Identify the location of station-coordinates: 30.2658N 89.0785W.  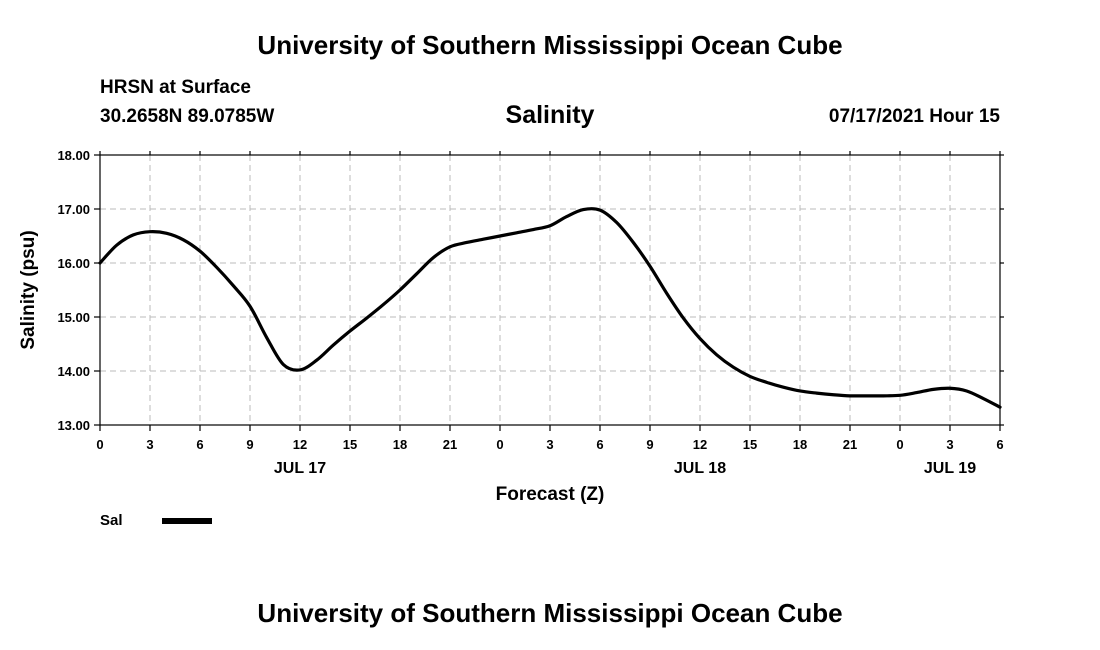
(187, 116).